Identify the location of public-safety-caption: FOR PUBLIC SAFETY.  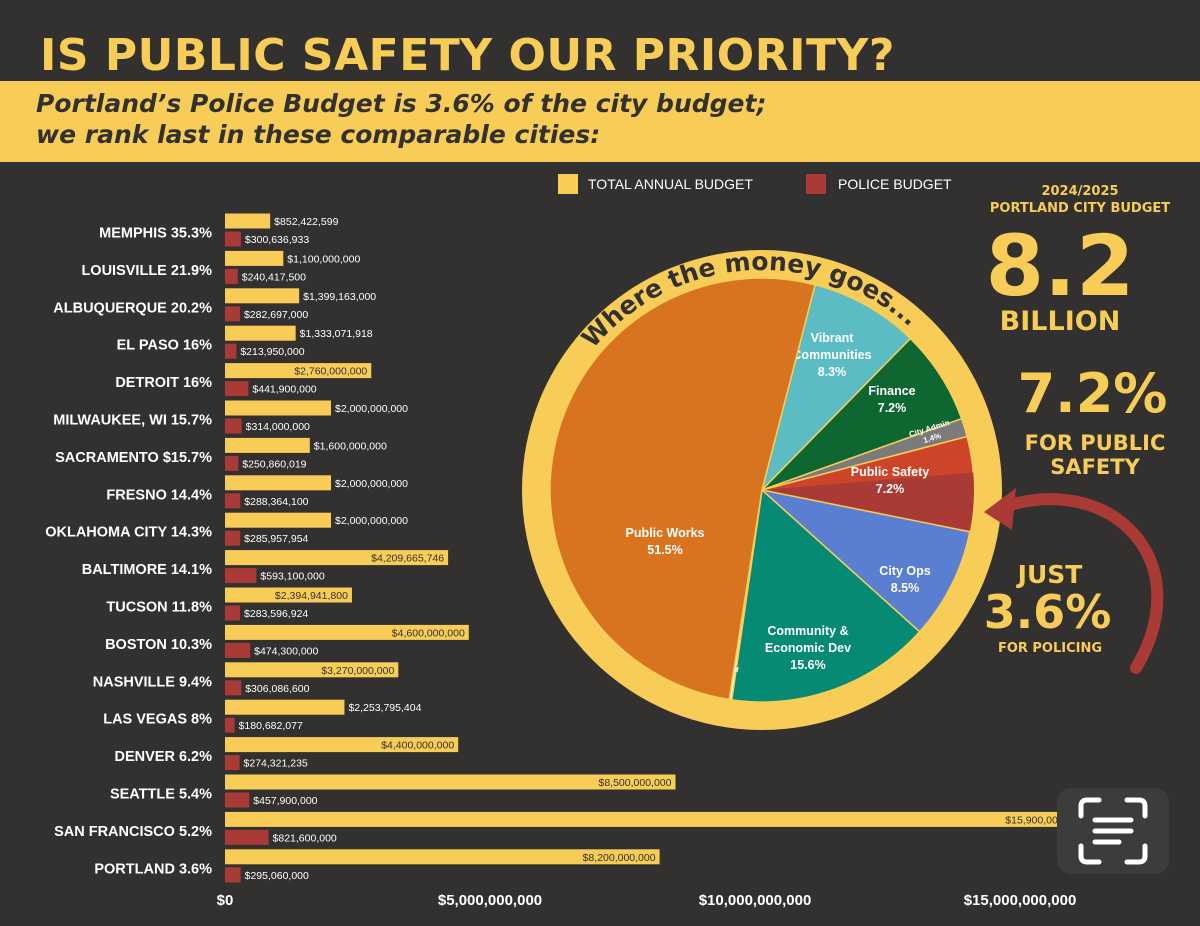
(1095, 455).